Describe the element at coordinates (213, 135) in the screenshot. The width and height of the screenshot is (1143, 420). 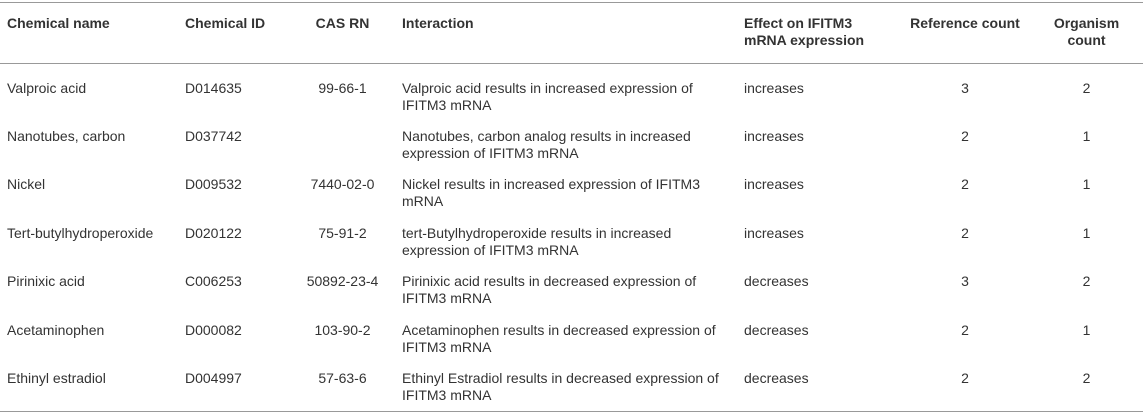
I see `table-cell: D037742` at that location.